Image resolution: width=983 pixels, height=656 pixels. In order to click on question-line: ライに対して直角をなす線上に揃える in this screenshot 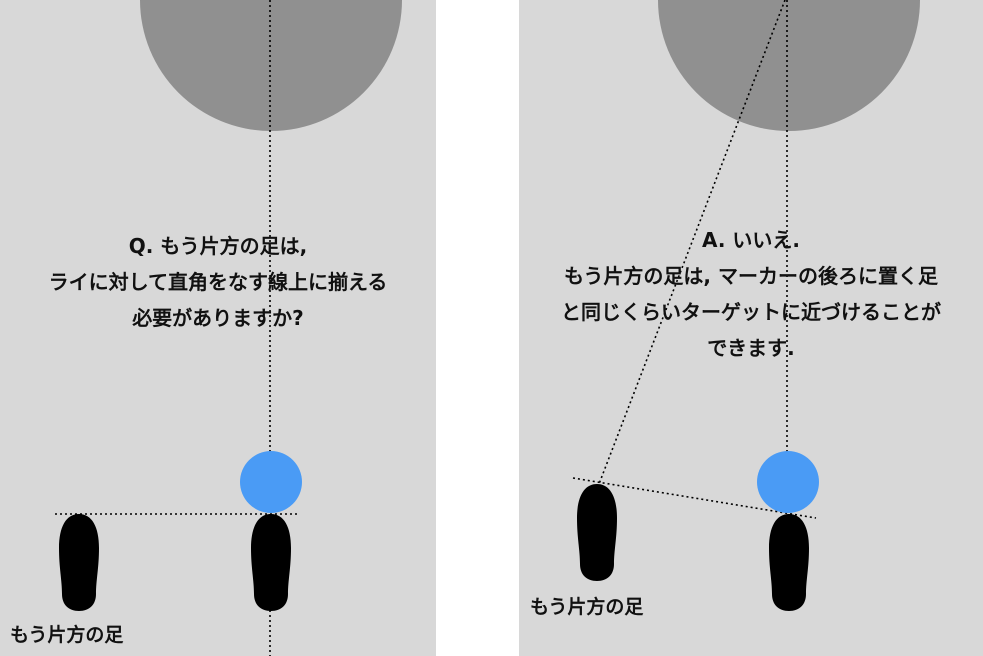, I will do `click(218, 282)`.